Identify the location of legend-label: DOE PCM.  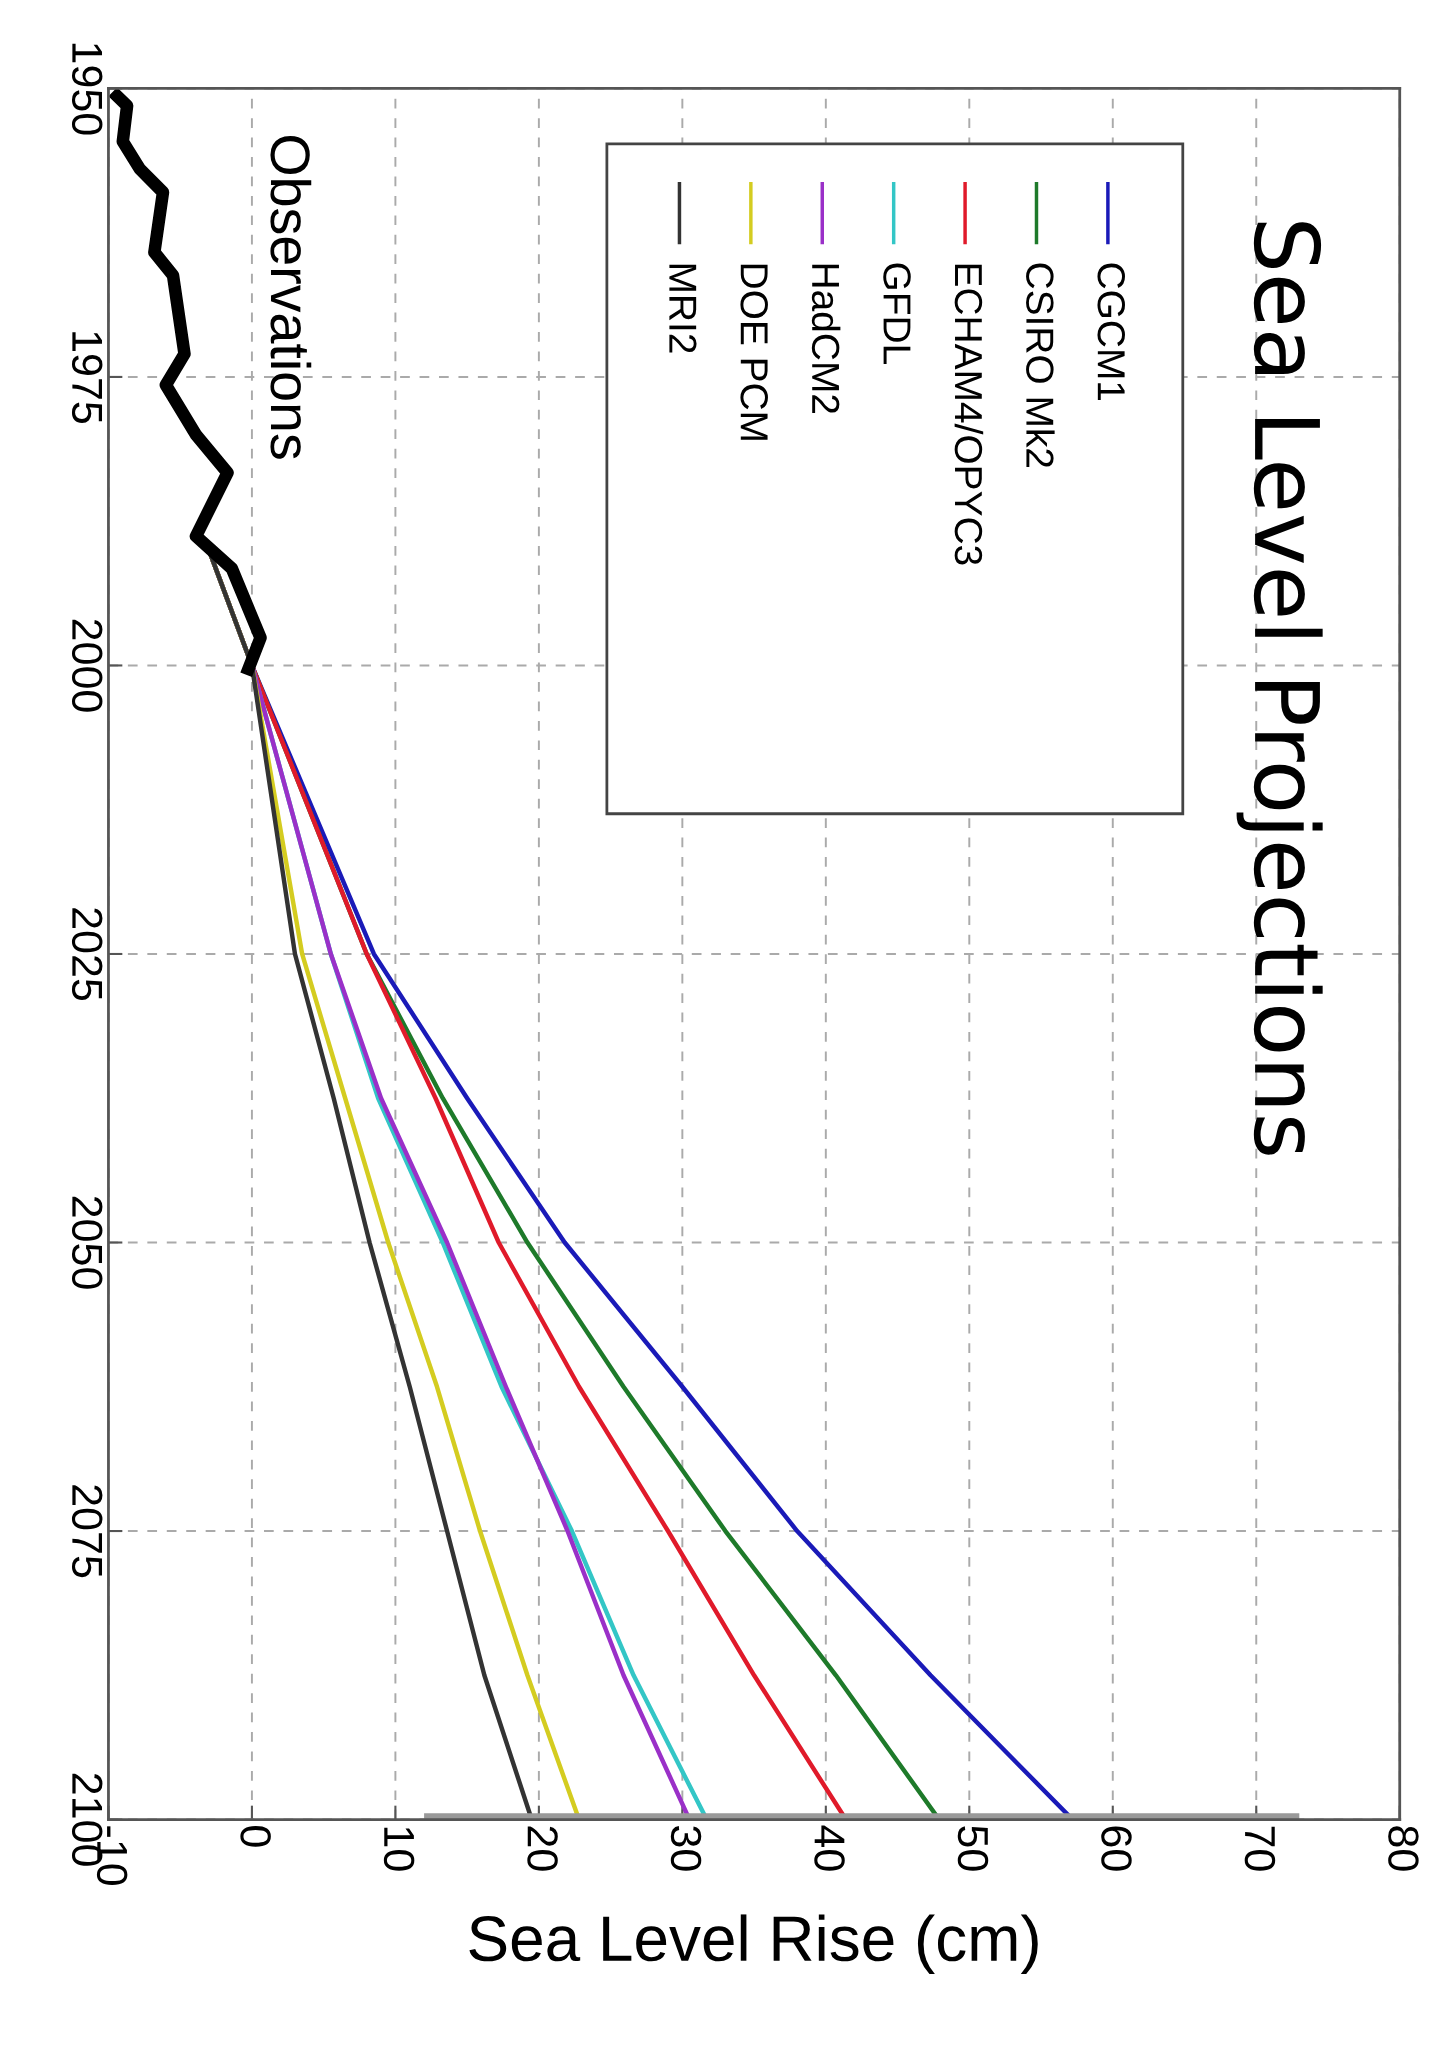
(754, 352).